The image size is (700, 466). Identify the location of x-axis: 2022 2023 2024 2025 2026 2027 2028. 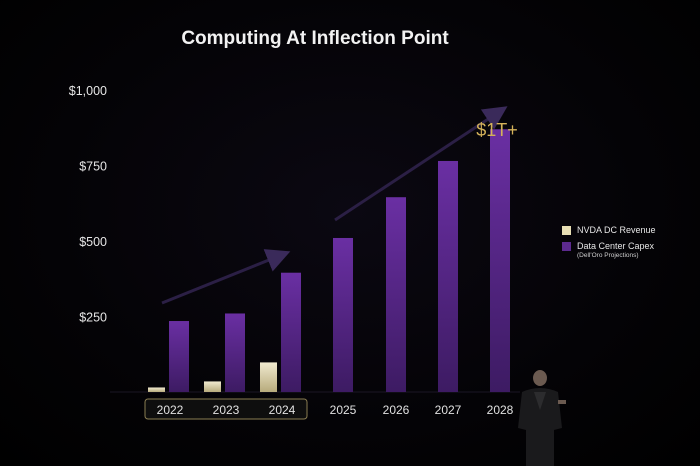
(315, 405).